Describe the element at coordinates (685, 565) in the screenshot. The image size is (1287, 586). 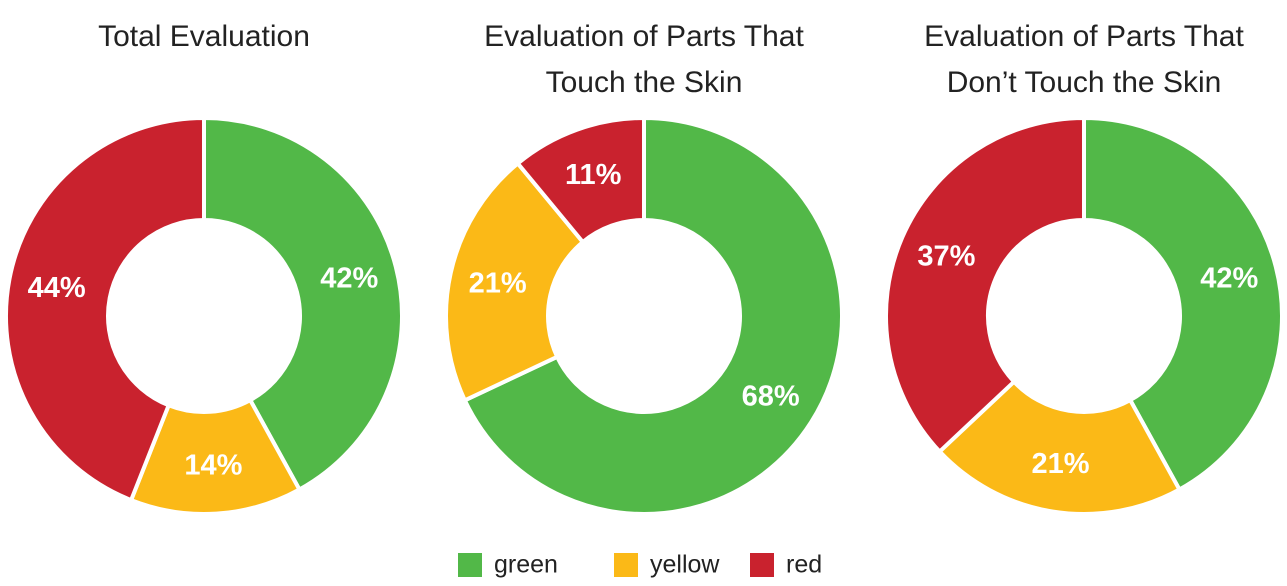
I see `legend-label-yellow: yellow` at that location.